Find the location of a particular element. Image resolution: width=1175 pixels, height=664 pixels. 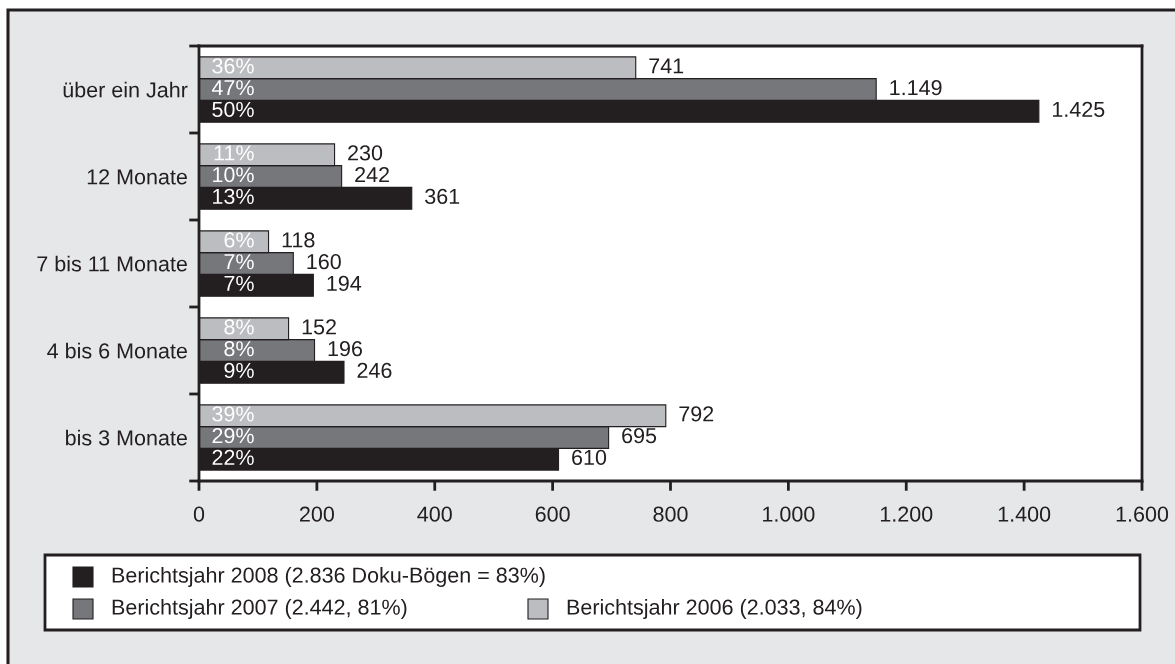

annotation: 39% is located at coordinates (233, 414).